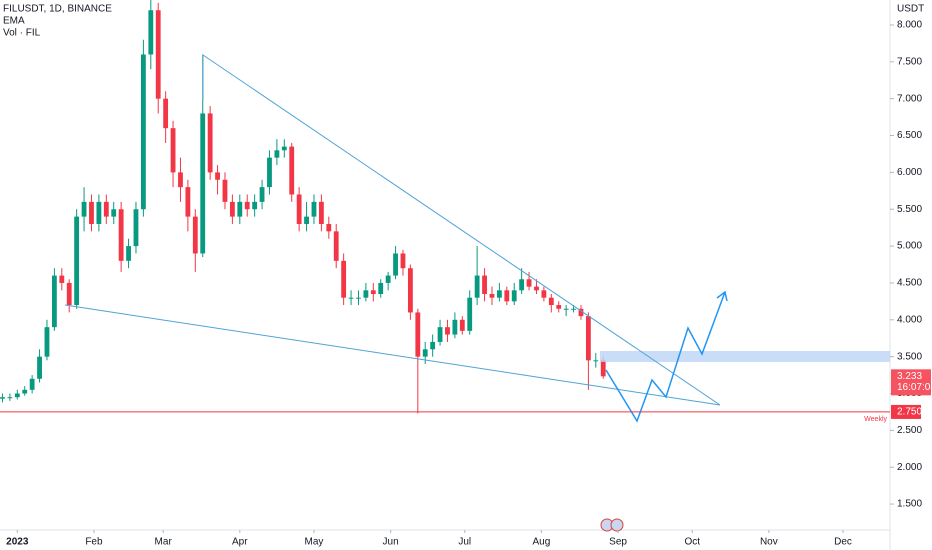  Describe the element at coordinates (164, 542) in the screenshot. I see `x-tick-label: Mar` at that location.